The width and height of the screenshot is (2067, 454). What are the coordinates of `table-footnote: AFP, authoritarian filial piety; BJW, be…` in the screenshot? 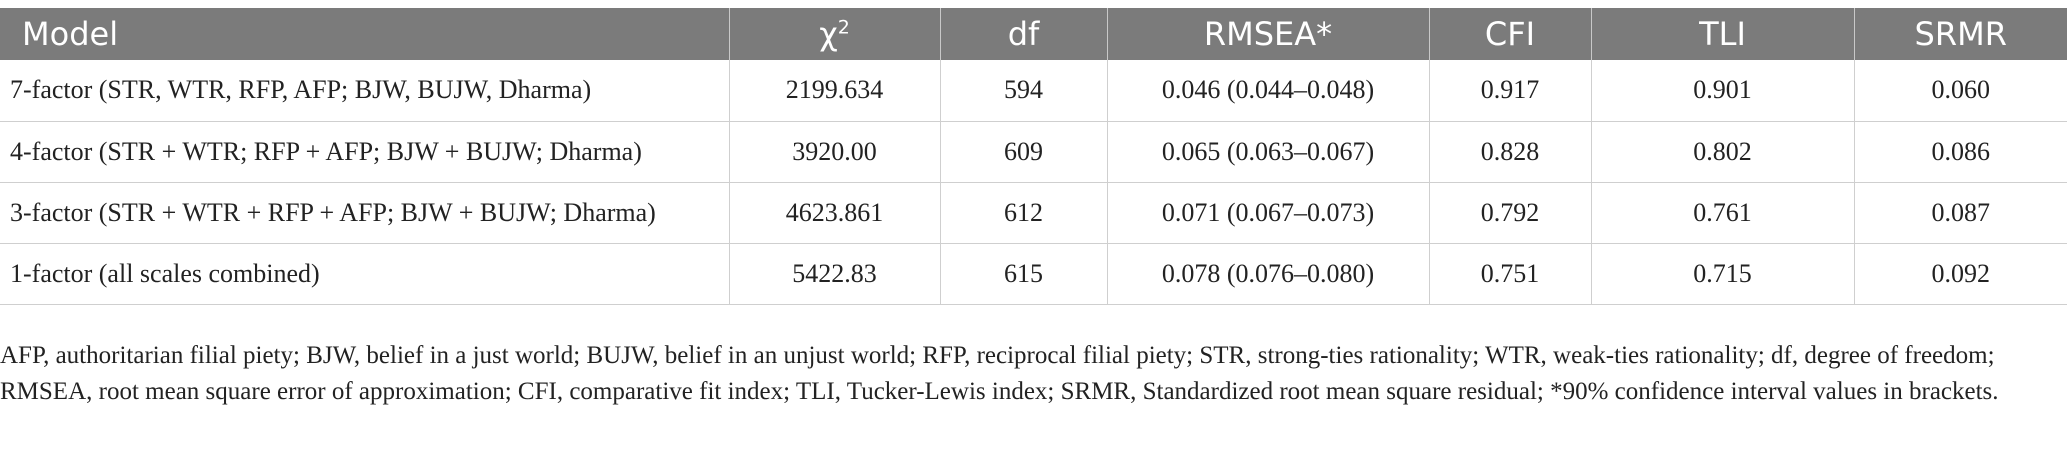 It's located at (999, 373).